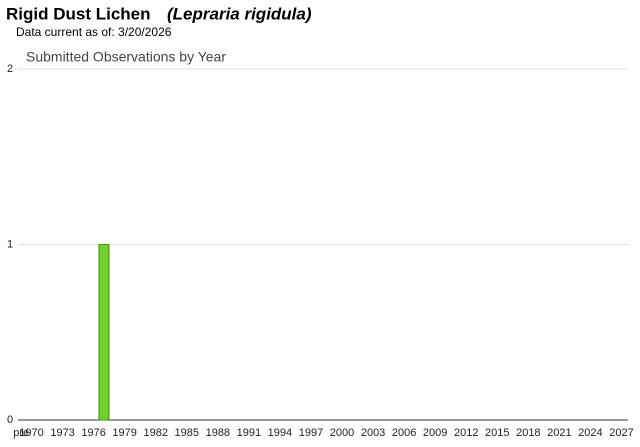  Describe the element at coordinates (311, 433) in the screenshot. I see `x-tick-label: 1997` at that location.